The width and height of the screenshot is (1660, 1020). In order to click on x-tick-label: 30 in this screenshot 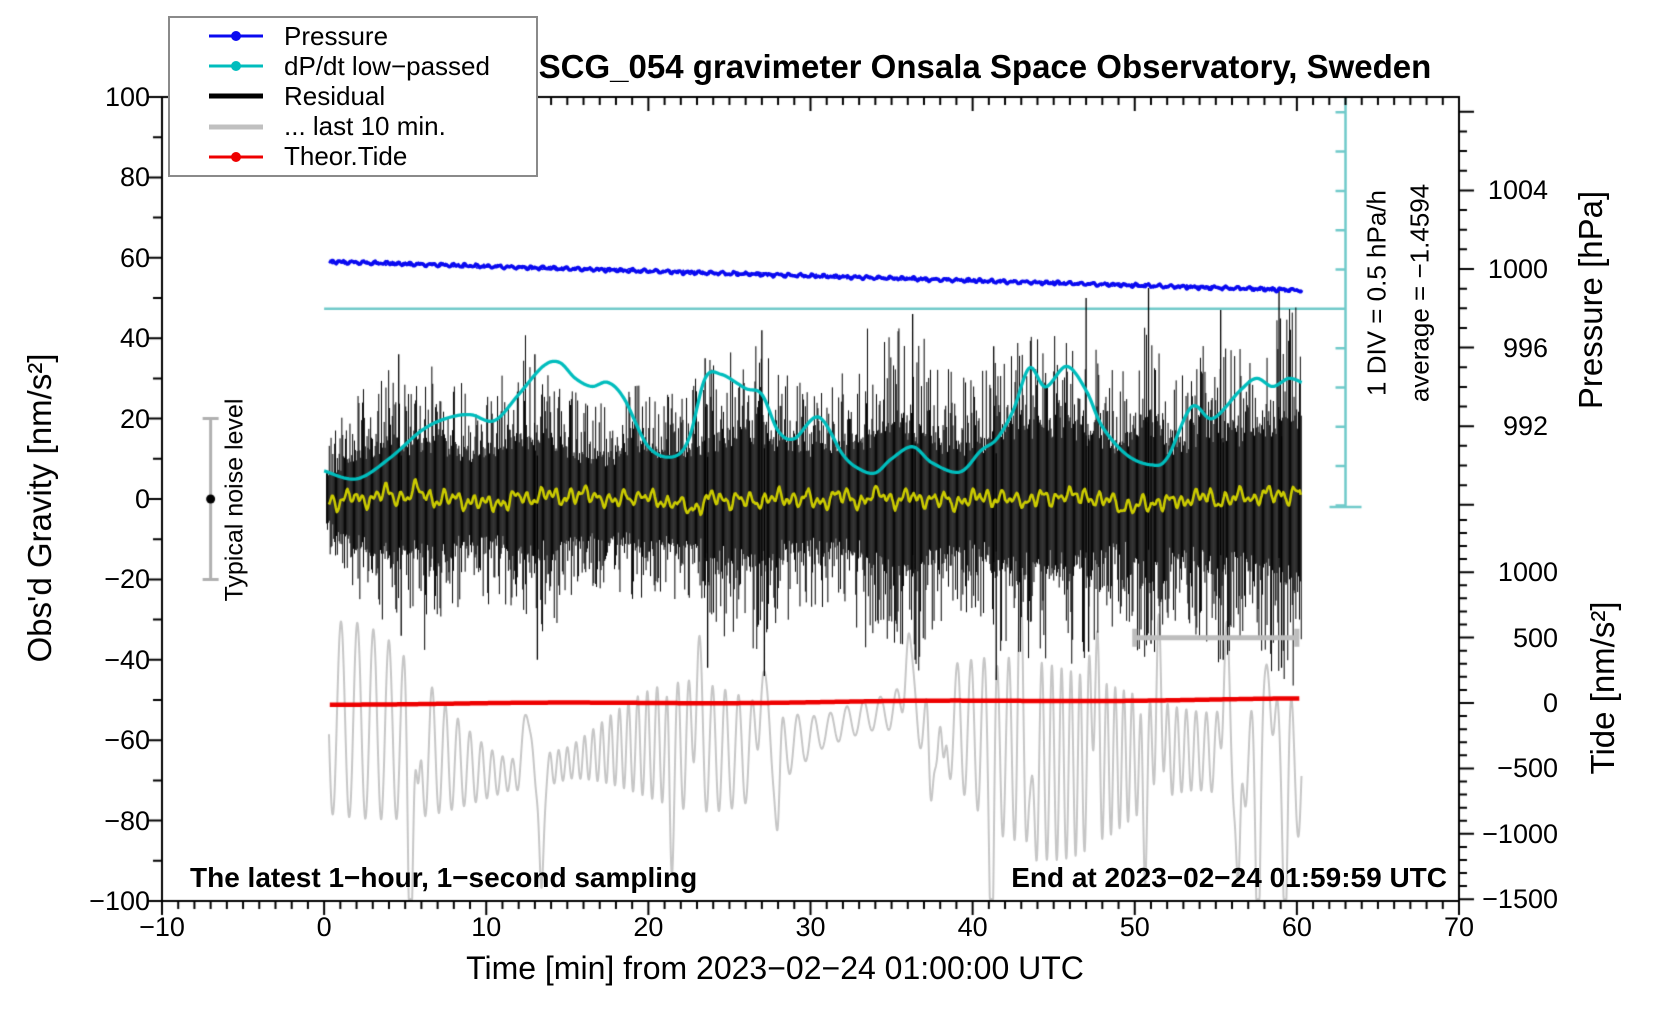, I will do `click(810, 927)`.